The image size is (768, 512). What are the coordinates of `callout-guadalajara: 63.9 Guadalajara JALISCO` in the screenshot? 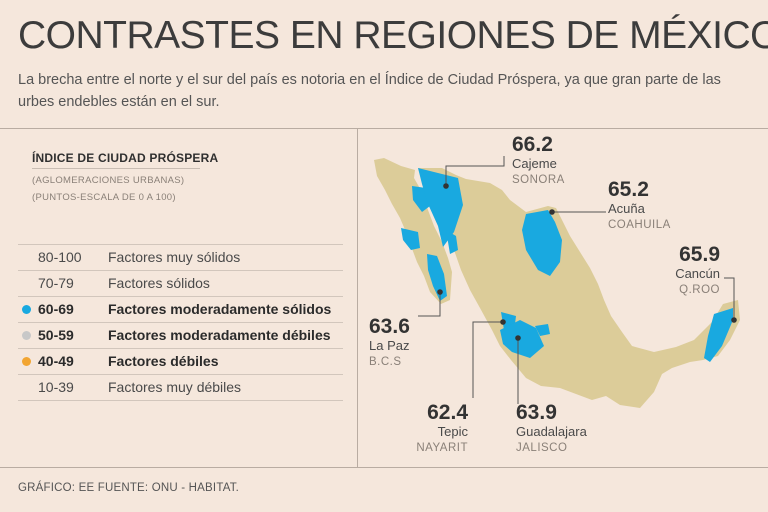 It's located at (551, 429).